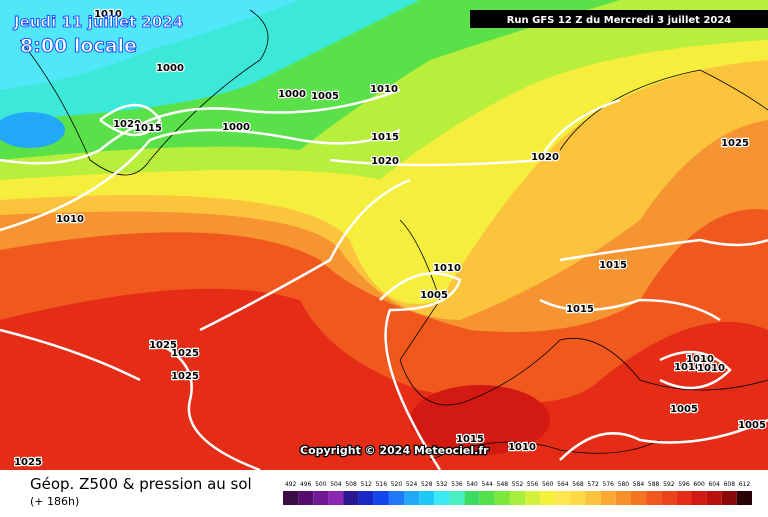 The width and height of the screenshot is (768, 517). Describe the element at coordinates (624, 484) in the screenshot. I see `legend-tick: 580` at that location.